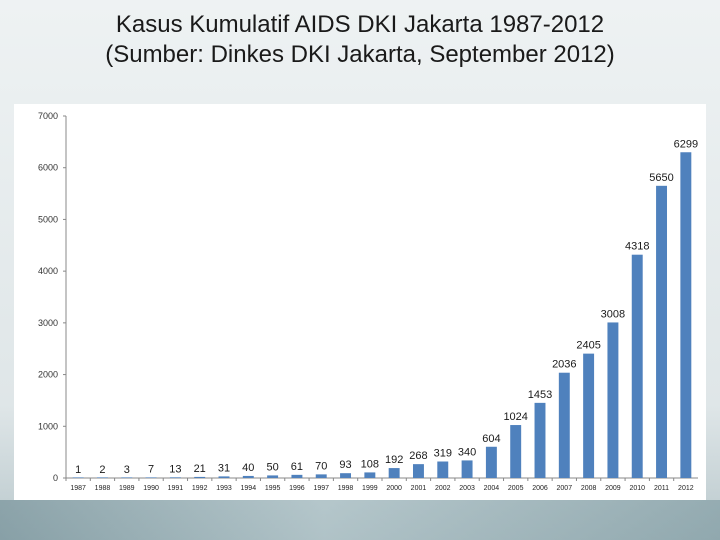  What do you see at coordinates (48, 323) in the screenshot?
I see `y-tick-label: 3000` at bounding box center [48, 323].